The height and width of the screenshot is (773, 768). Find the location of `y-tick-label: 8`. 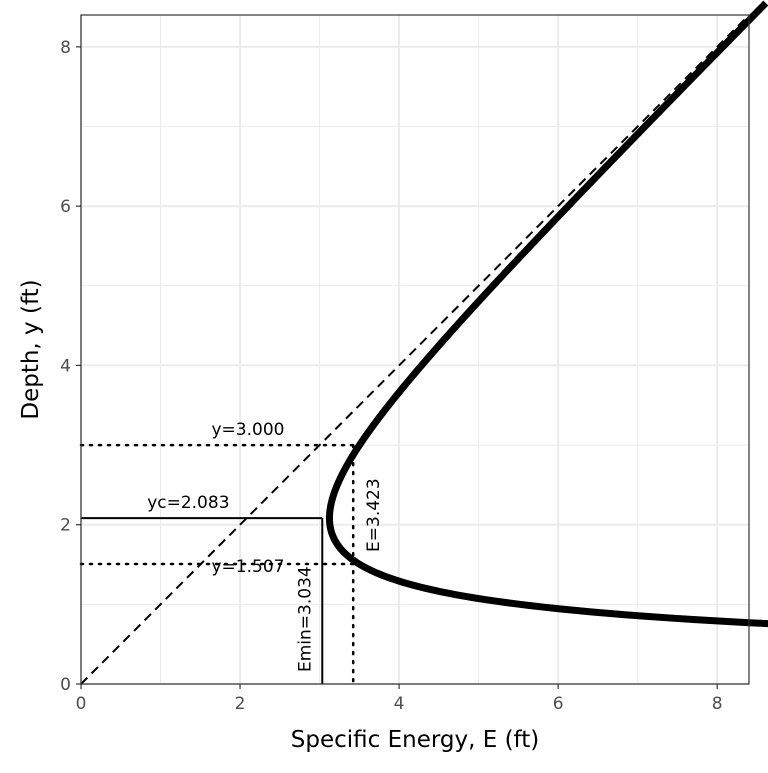

y-tick-label: 8 is located at coordinates (65, 48).